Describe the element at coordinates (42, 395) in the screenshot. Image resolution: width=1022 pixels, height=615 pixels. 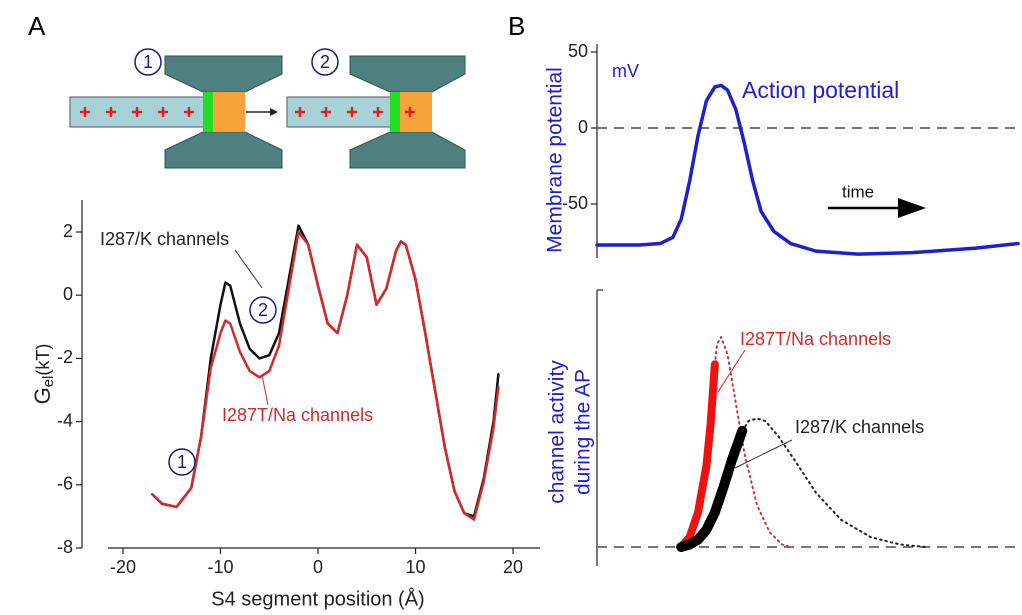
I see `y-axis-label-part: G` at that location.